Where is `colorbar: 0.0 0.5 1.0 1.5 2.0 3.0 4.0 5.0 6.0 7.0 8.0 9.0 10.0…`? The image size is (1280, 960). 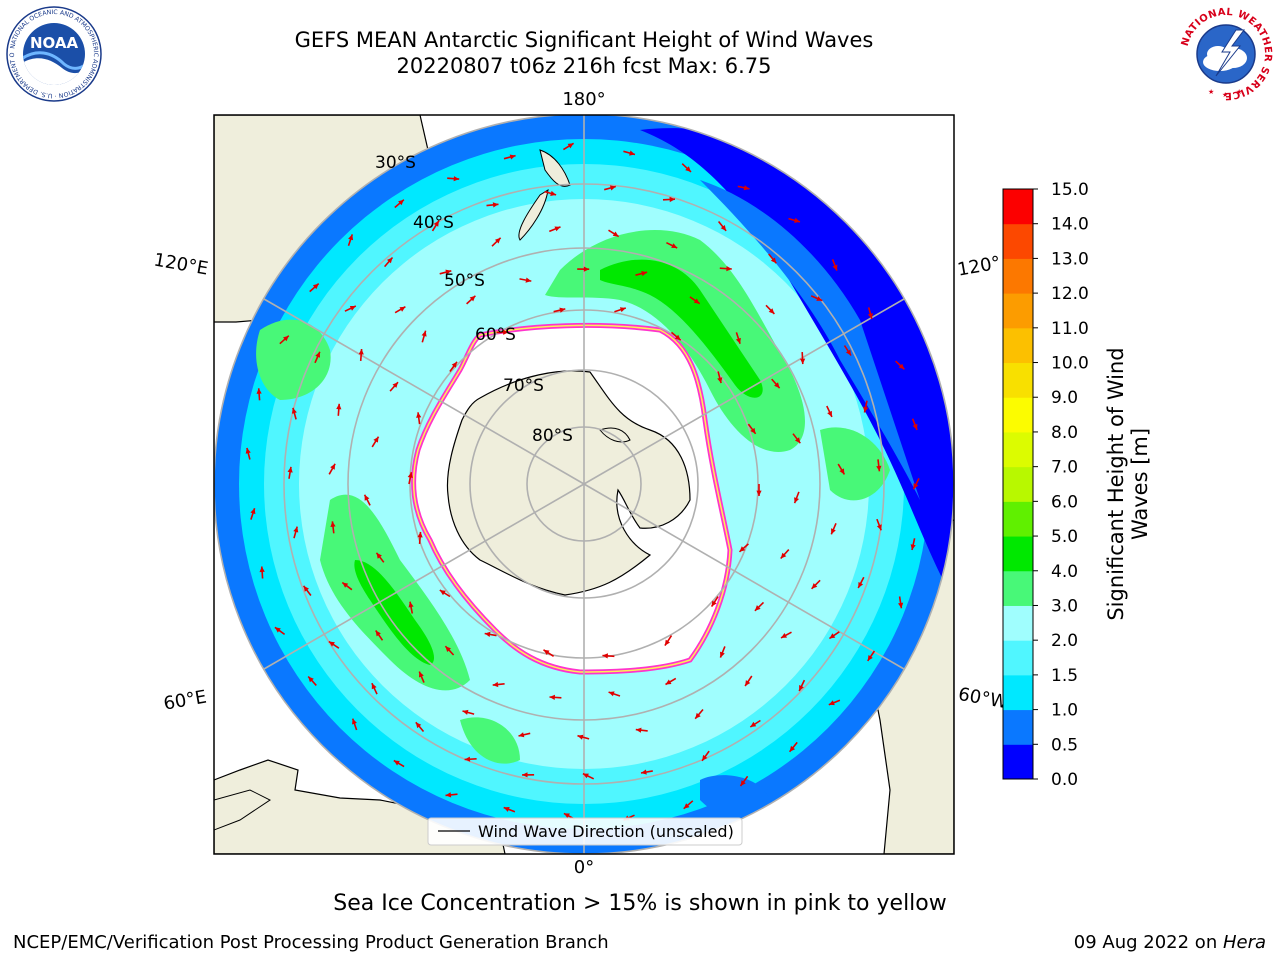 colorbar: 0.0 0.5 1.0 1.5 2.0 3.0 4.0 5.0 6.0 7.0 8.0 9.0 10.0… is located at coordinates (1045, 485).